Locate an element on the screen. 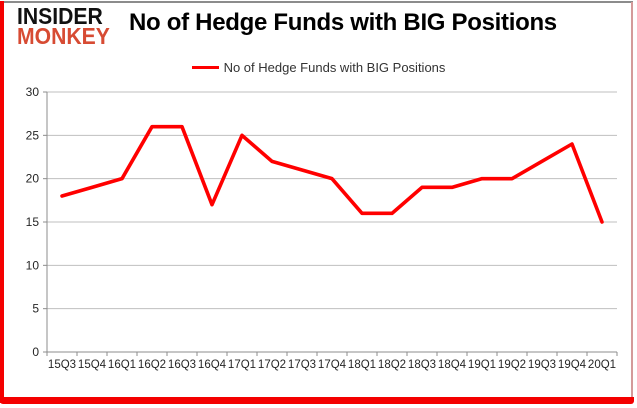 The width and height of the screenshot is (637, 408). x-tick-label: 15Q4 is located at coordinates (92, 365).